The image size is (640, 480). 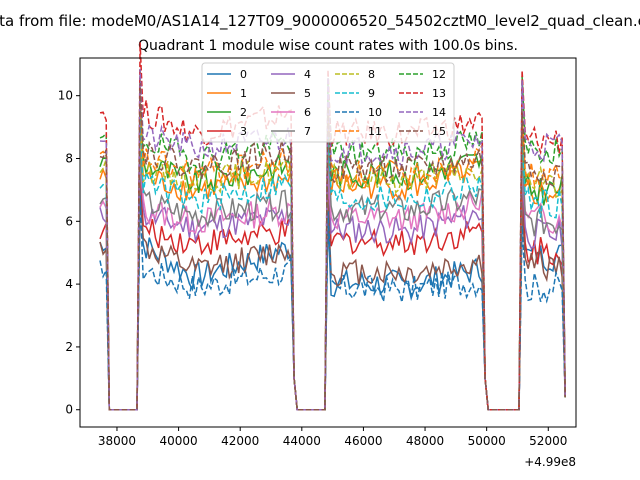 I want to click on x-tick-label: 48000, so click(x=425, y=441).